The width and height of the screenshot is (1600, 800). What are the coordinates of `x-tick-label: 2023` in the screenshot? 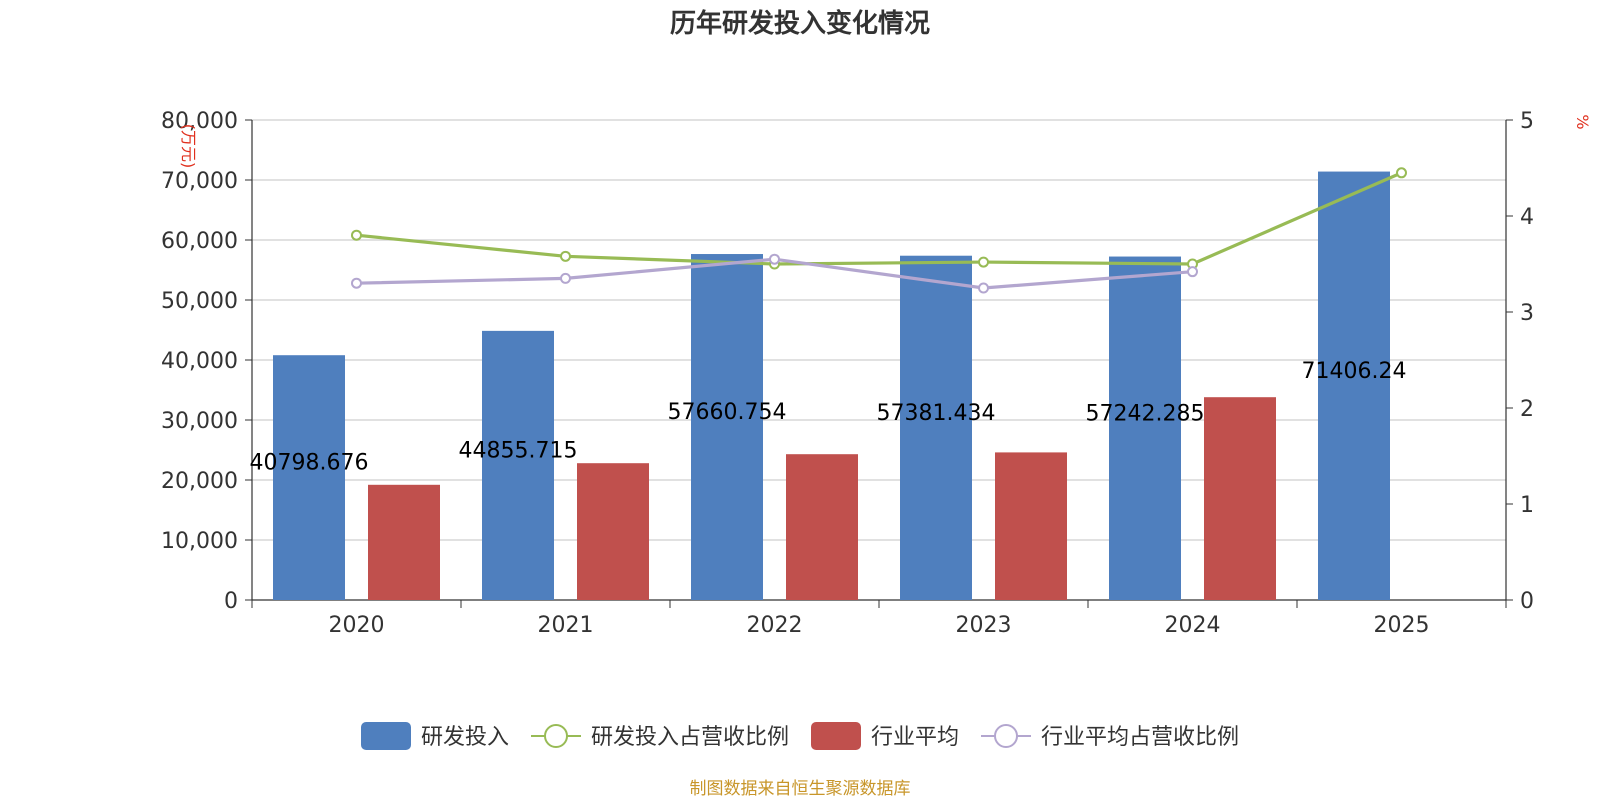 It's located at (984, 625).